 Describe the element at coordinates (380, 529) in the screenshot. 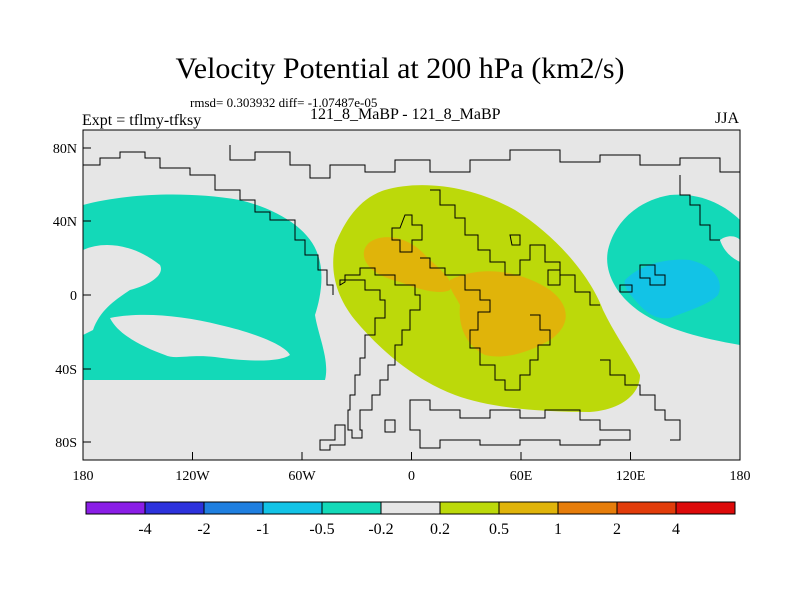

I see `colorbar-label: -0.2` at that location.